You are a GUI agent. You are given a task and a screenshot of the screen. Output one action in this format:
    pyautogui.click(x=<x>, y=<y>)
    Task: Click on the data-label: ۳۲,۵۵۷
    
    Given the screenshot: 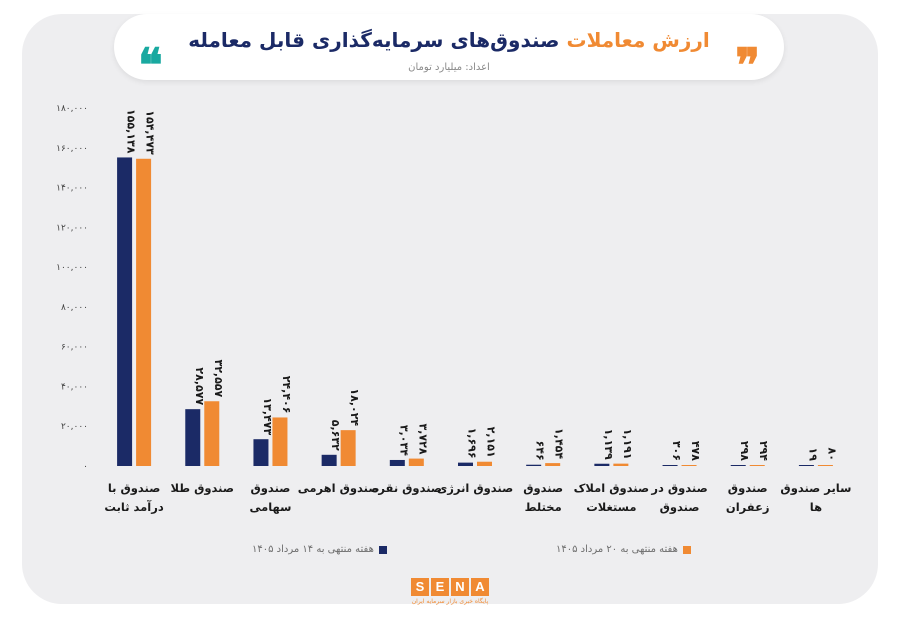 What is the action you would take?
    pyautogui.click(x=218, y=378)
    